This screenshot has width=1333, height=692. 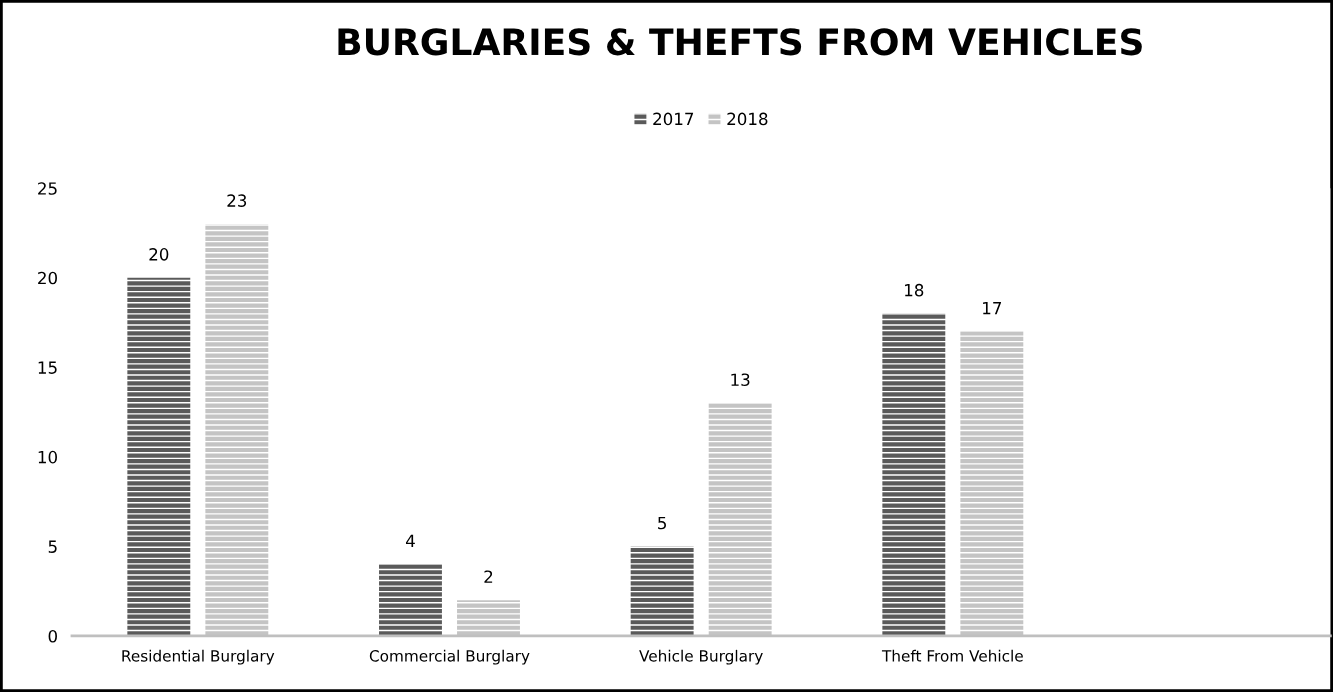 What do you see at coordinates (52, 636) in the screenshot?
I see `y-tick-label: 0` at bounding box center [52, 636].